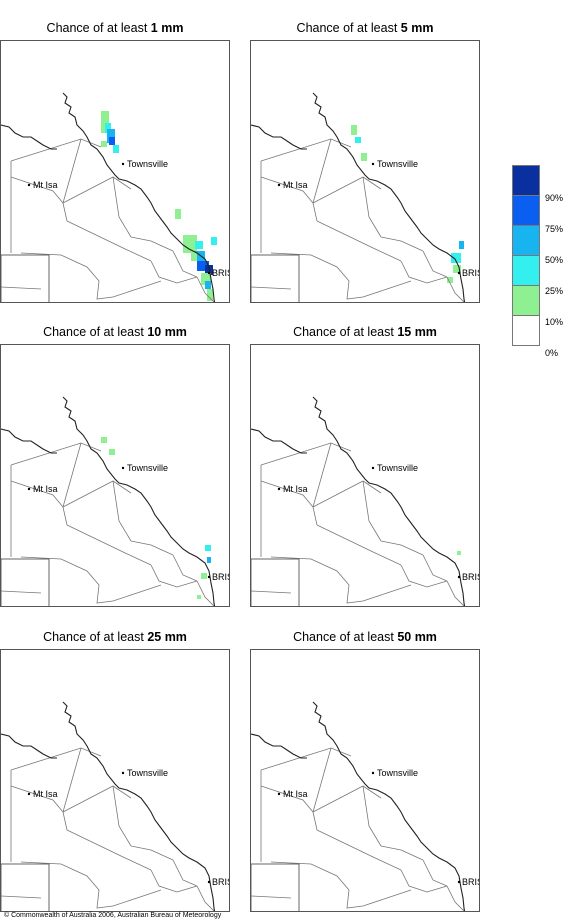 The width and height of the screenshot is (570, 923). Describe the element at coordinates (115, 780) in the screenshot. I see `map-panel-25mm: Townsville Mt Isa BRIS` at that location.